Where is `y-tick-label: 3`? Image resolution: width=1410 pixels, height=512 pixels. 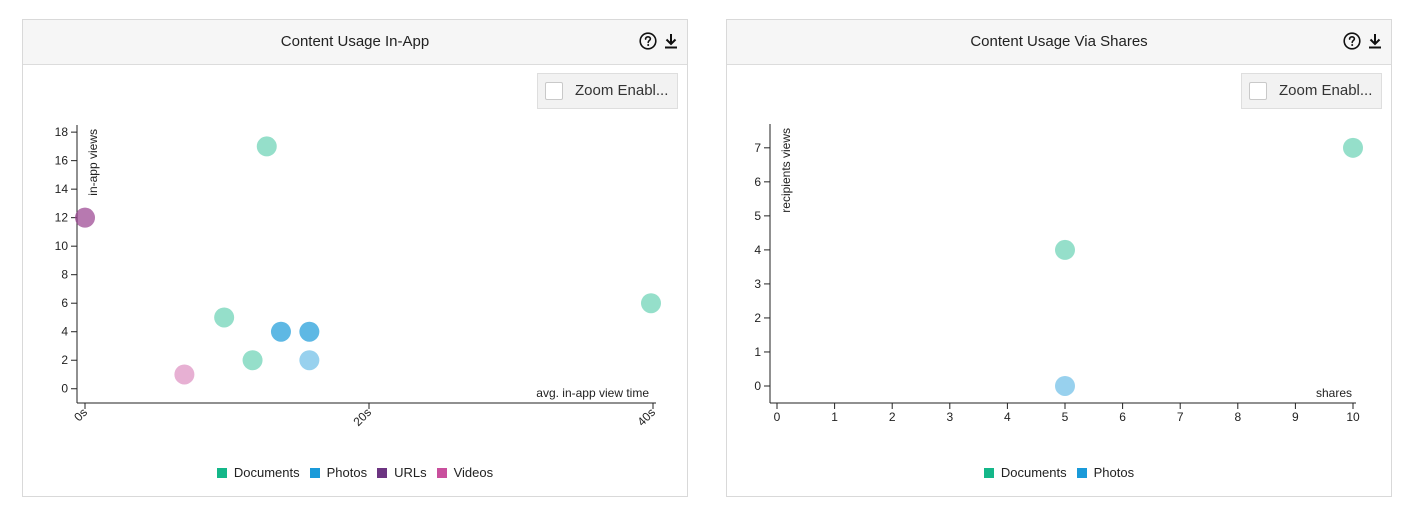
y-tick-label: 3 is located at coordinates (757, 284).